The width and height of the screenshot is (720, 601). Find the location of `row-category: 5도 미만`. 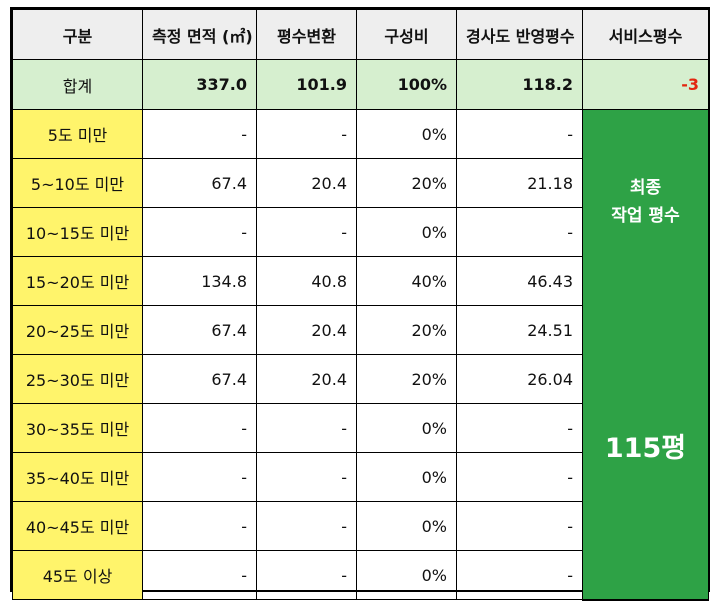

row-category: 5도 미만 is located at coordinates (77, 134).